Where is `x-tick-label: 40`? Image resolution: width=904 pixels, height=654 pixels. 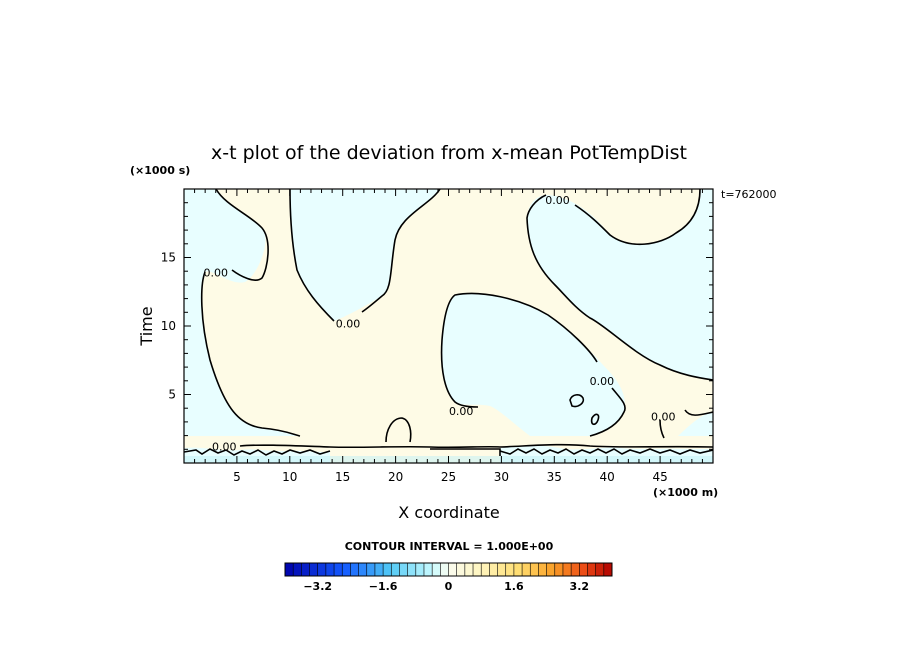 x-tick-label: 40 is located at coordinates (607, 477).